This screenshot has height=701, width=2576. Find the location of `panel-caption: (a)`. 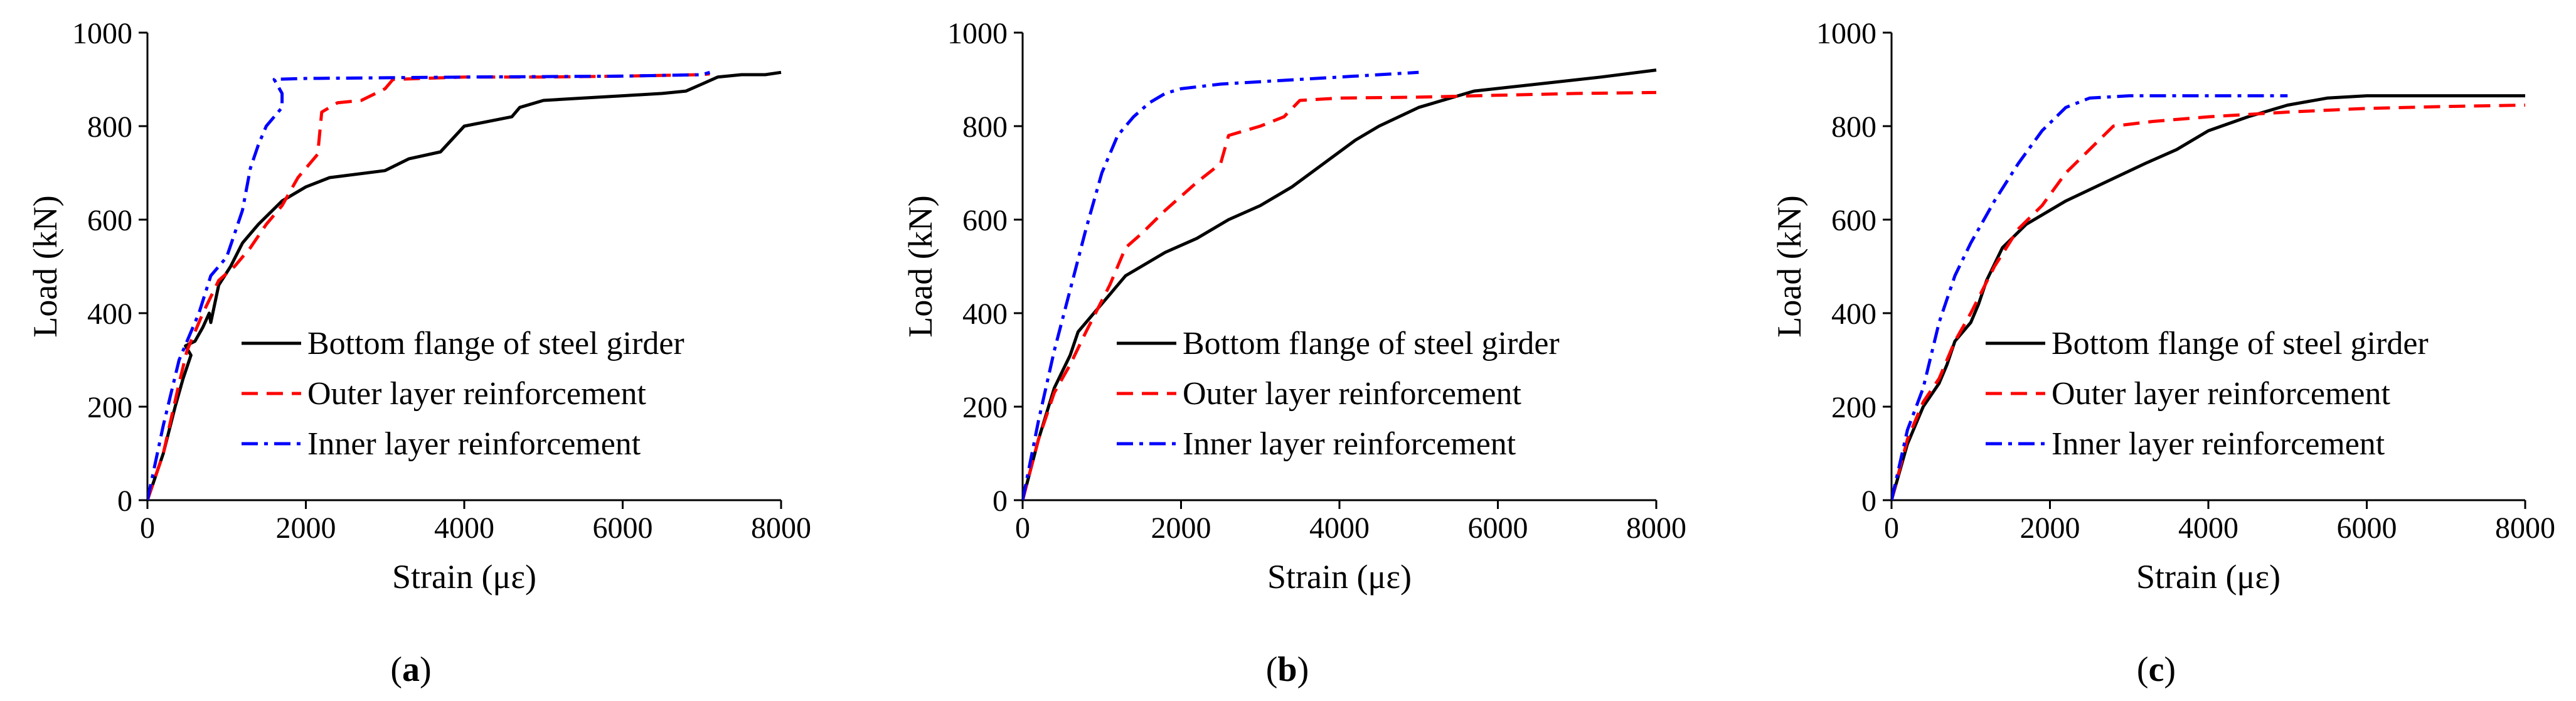

panel-caption: (a) is located at coordinates (411, 669).